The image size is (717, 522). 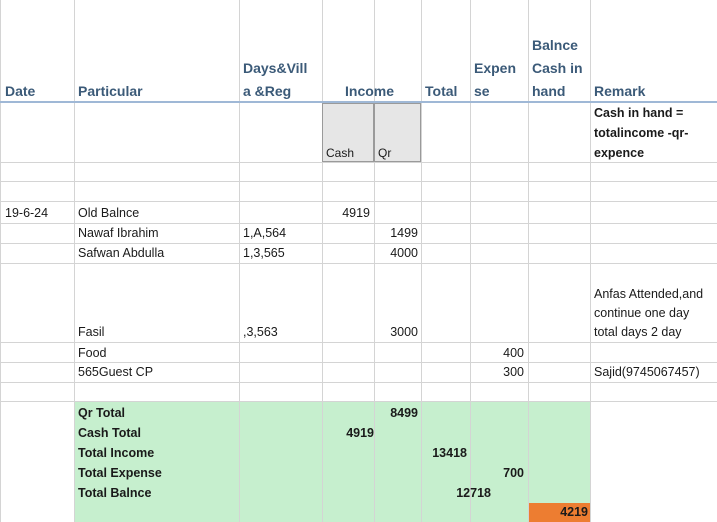 I want to click on row4-qr: 3000, so click(x=404, y=332).